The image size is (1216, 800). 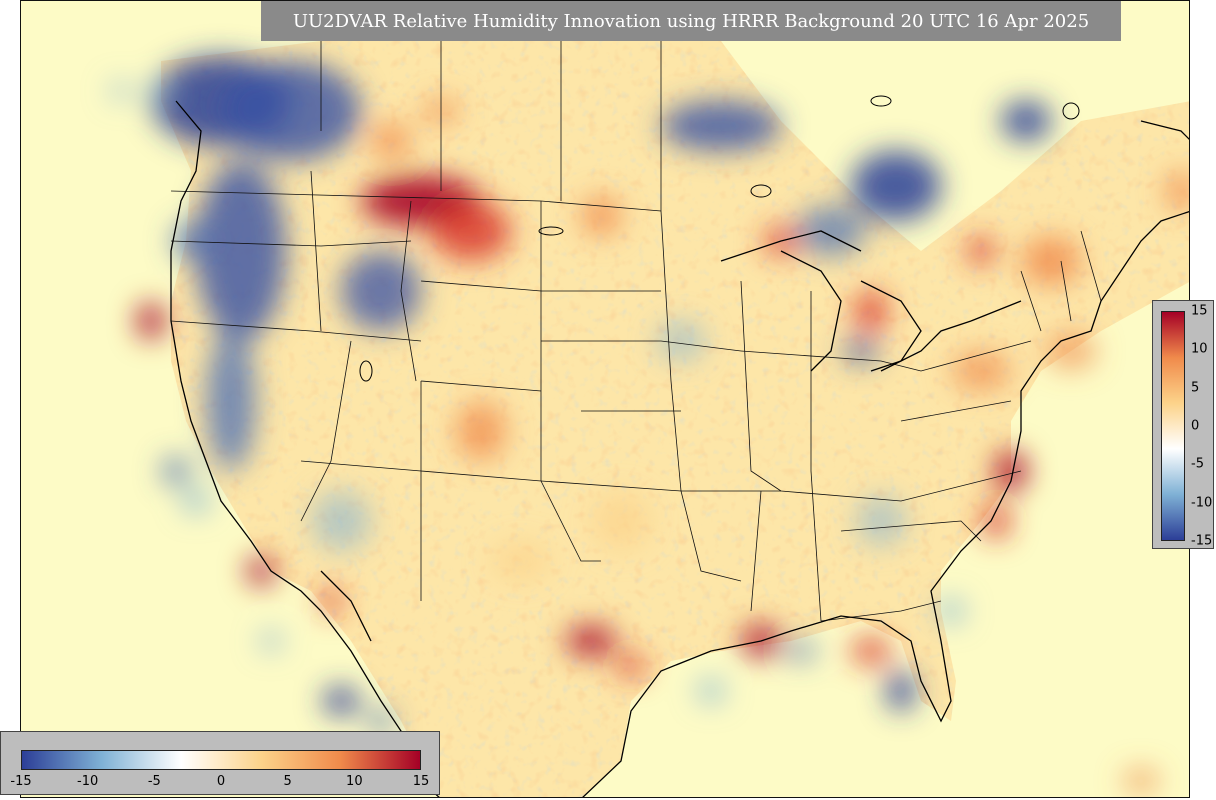 I want to click on vertical-colorbar-tick: -15, so click(x=1202, y=541).